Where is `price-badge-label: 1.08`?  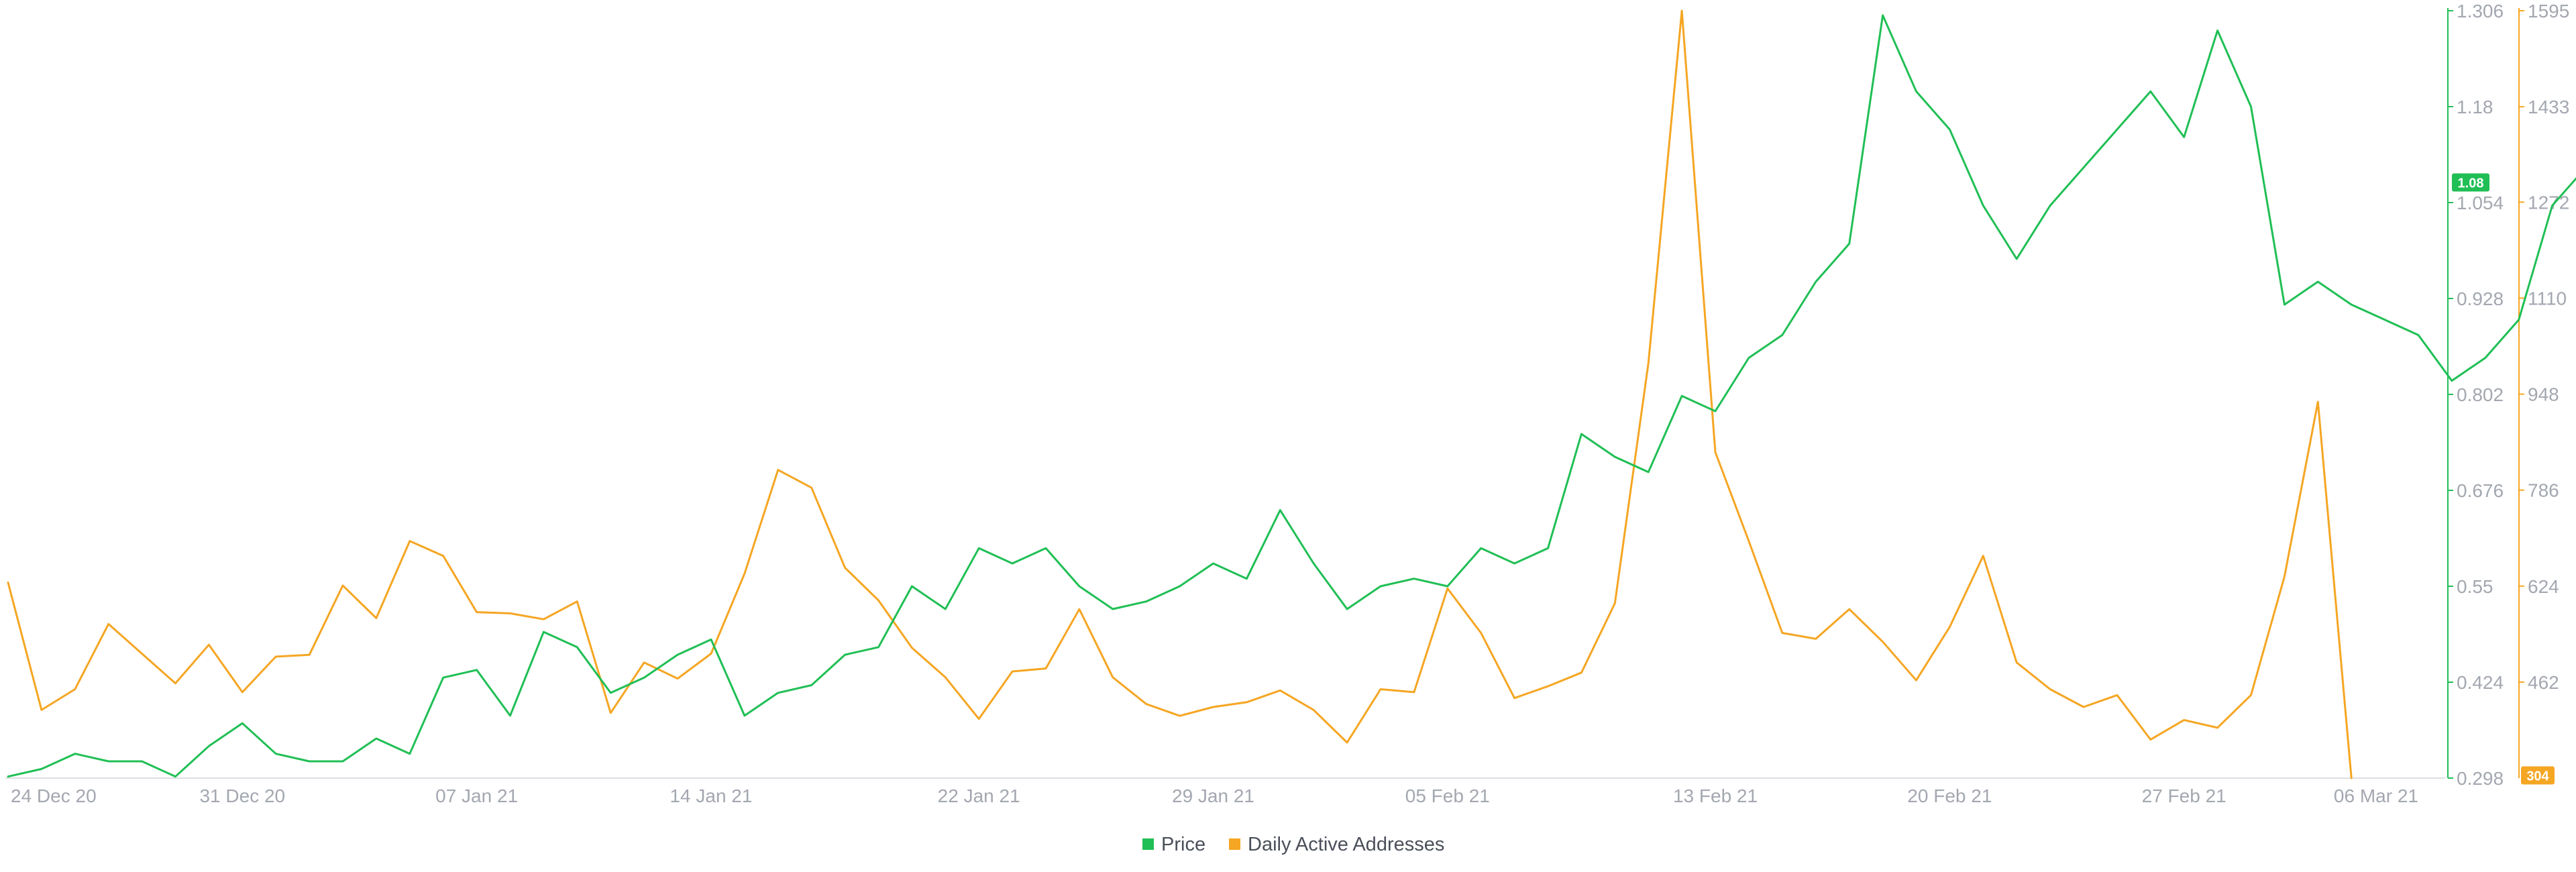 price-badge-label: 1.08 is located at coordinates (2471, 183).